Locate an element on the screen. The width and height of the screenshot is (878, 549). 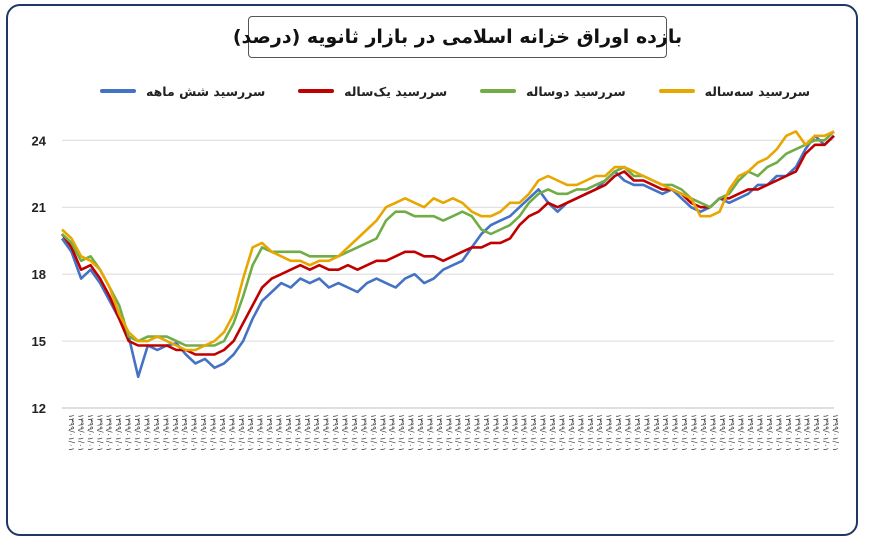
y-axis-ticks: 12 15 18 21 24 is located at coordinates (39, 274).